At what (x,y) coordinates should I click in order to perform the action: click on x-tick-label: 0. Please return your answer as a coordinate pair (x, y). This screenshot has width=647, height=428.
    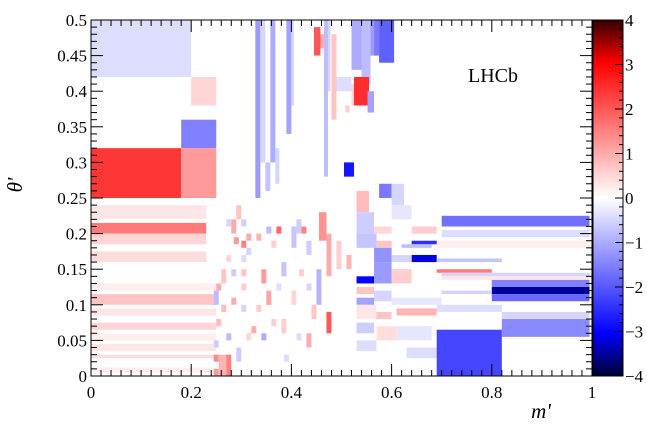
    Looking at the image, I should click on (91, 392).